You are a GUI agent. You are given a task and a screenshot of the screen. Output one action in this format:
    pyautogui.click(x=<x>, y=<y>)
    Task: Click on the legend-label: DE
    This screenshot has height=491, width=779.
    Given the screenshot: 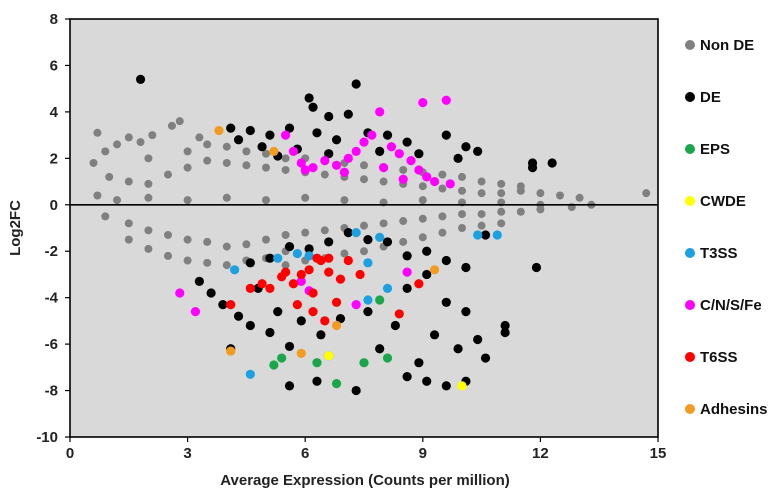 What is the action you would take?
    pyautogui.click(x=710, y=97)
    